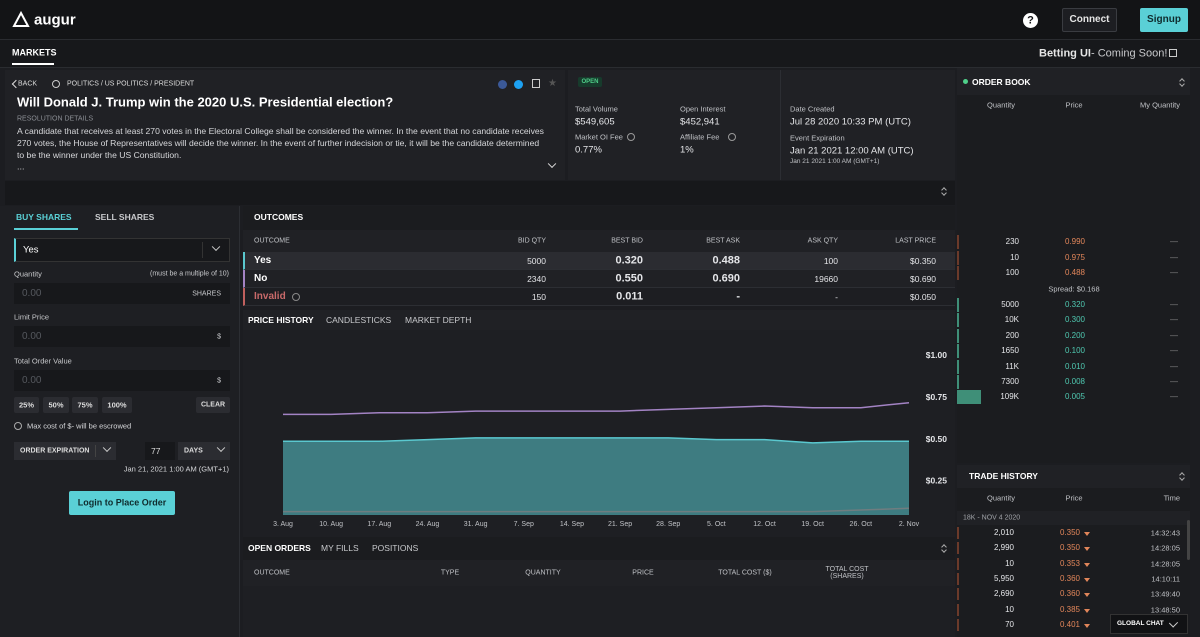  I want to click on market-panel, so click(285, 125).